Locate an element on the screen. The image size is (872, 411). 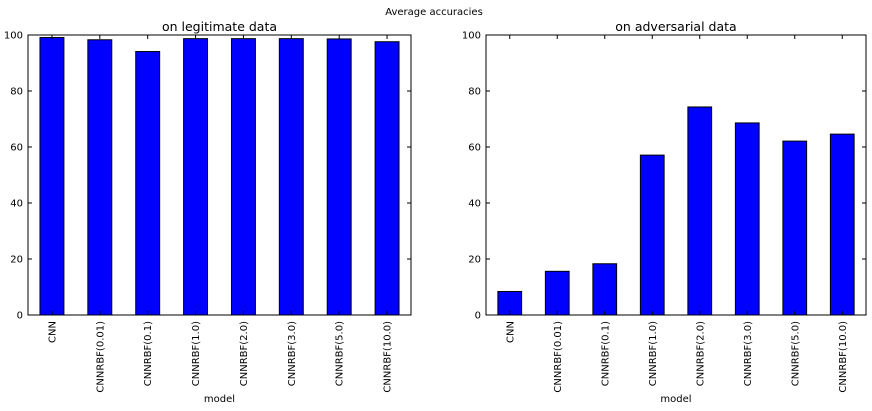
panel-title: on adversarial data is located at coordinates (675, 26).